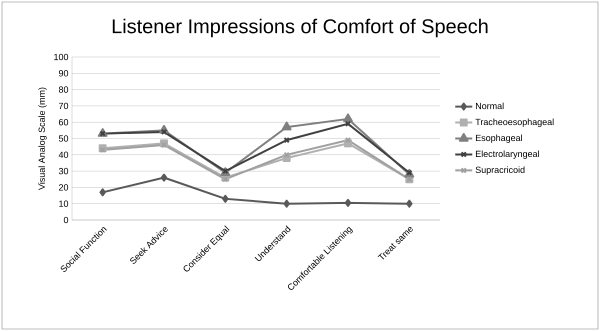  What do you see at coordinates (63, 73) in the screenshot?
I see `y-tick-label: 90` at bounding box center [63, 73].